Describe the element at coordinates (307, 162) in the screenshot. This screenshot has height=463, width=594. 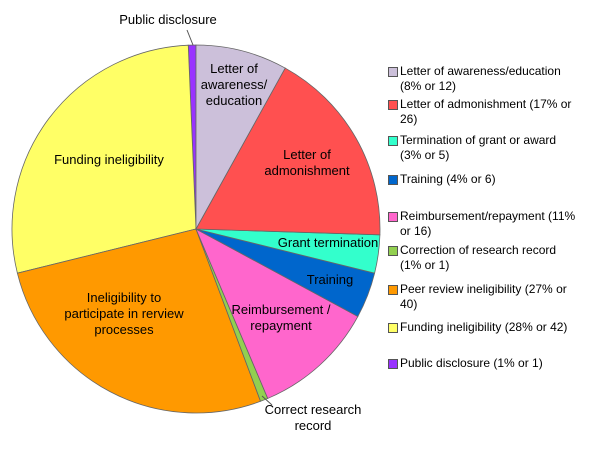
I see `slice-label: Letter of admonishment` at that location.